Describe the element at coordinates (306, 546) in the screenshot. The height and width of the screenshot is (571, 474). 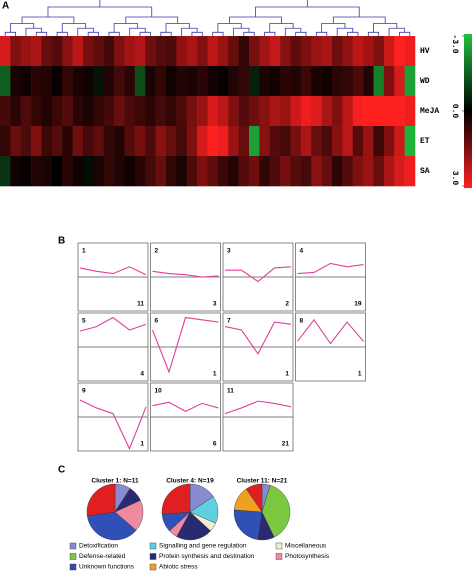
I see `legend-label: Miscellaneous` at that location.